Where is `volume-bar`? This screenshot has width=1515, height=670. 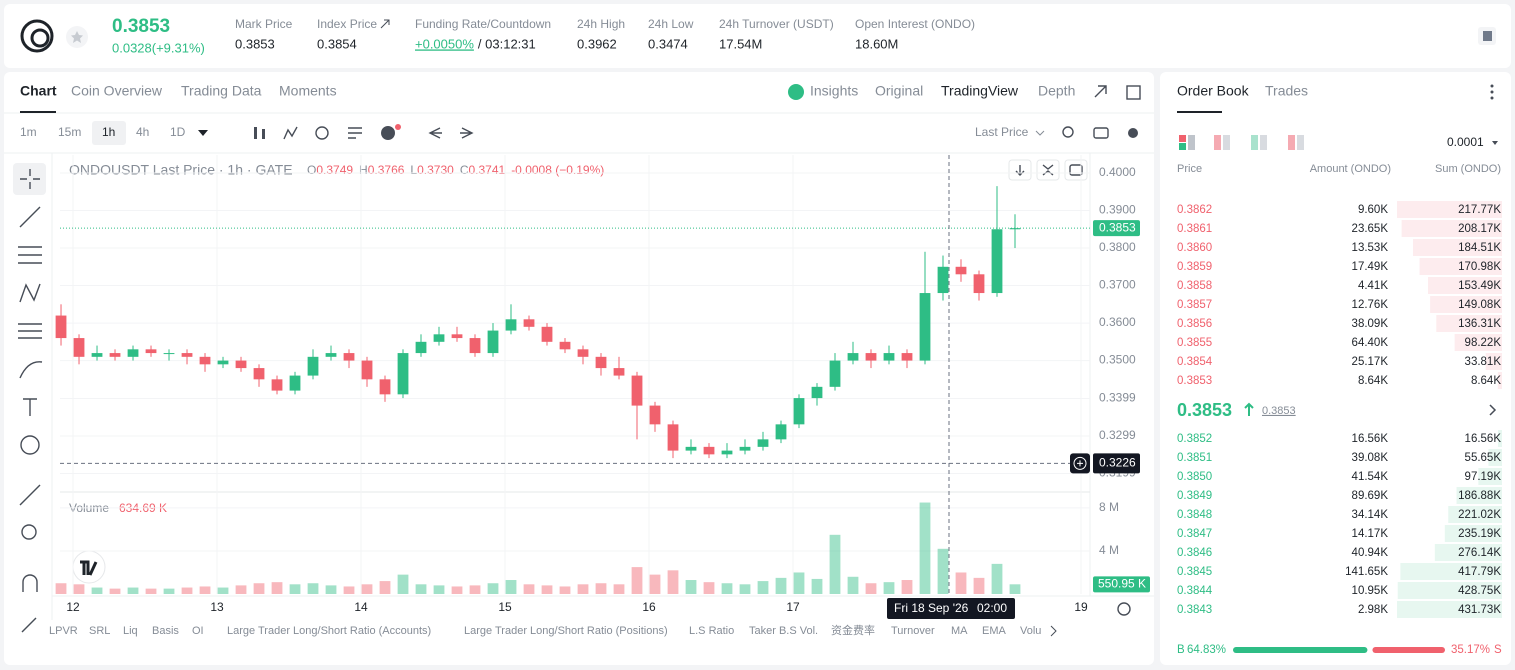 volume-bar is located at coordinates (691, 587).